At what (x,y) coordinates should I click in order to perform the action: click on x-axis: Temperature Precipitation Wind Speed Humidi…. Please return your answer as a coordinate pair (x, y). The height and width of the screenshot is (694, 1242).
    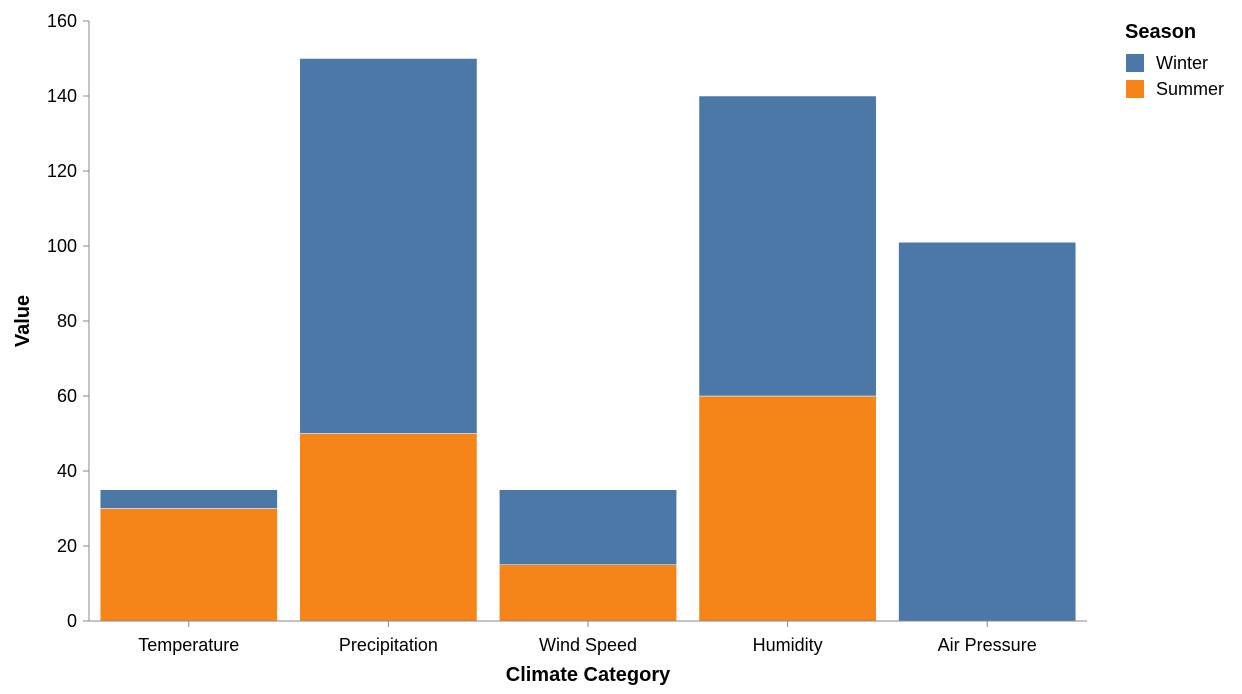
    Looking at the image, I should click on (588, 637).